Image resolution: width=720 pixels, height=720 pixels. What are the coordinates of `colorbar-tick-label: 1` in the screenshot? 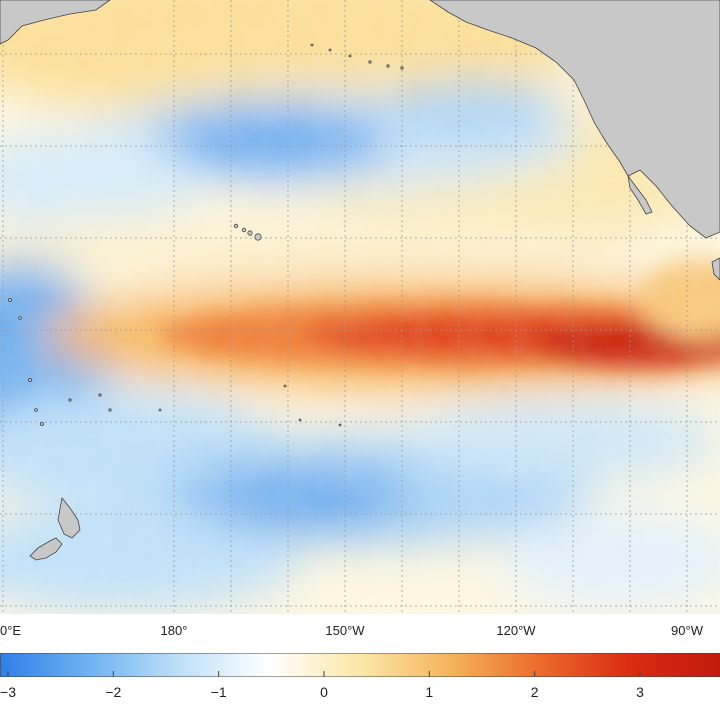 It's located at (429, 692).